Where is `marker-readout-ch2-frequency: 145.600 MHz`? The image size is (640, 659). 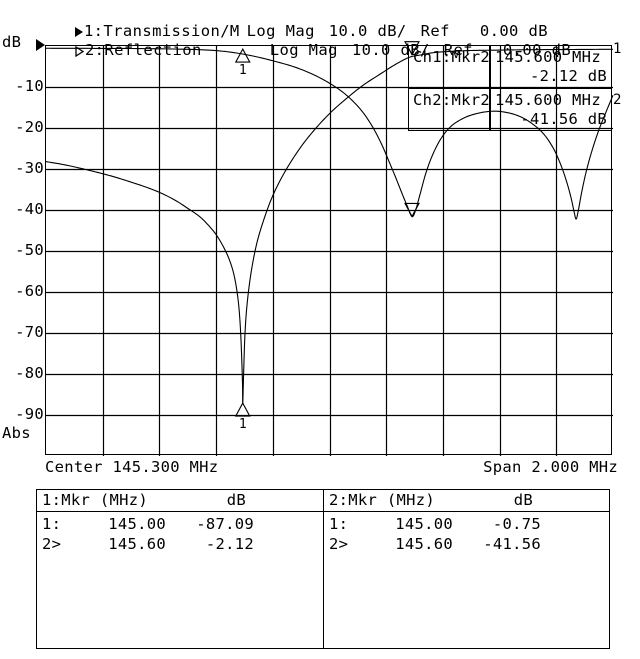 marker-readout-ch2-frequency: 145.600 MHz is located at coordinates (548, 100).